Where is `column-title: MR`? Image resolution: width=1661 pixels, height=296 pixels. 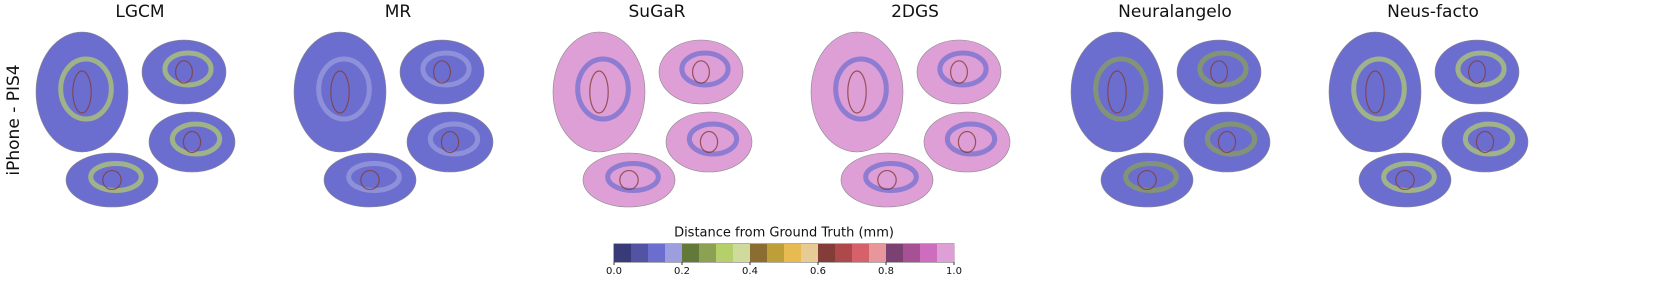 column-title: MR is located at coordinates (398, 12).